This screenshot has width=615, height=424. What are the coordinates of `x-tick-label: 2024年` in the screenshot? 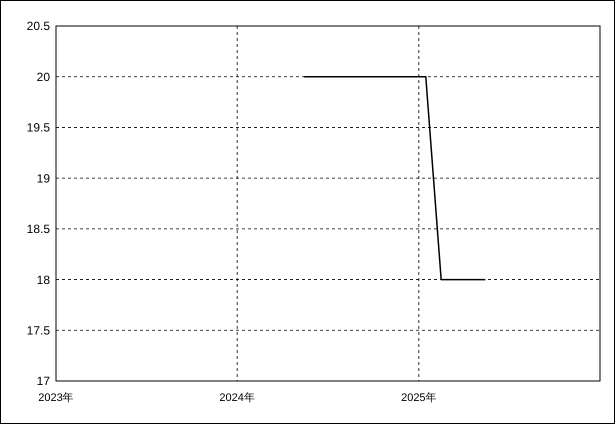 It's located at (237, 398).